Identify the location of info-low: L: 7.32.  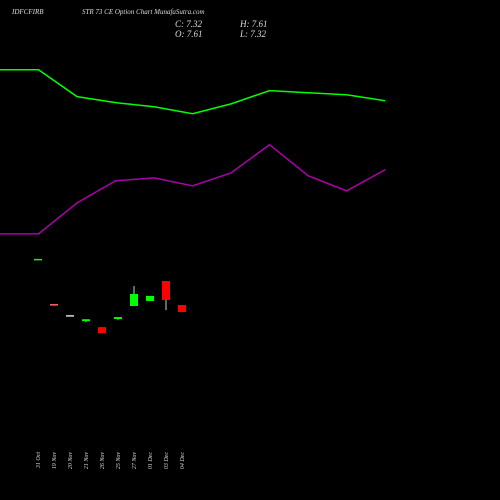
(253, 34).